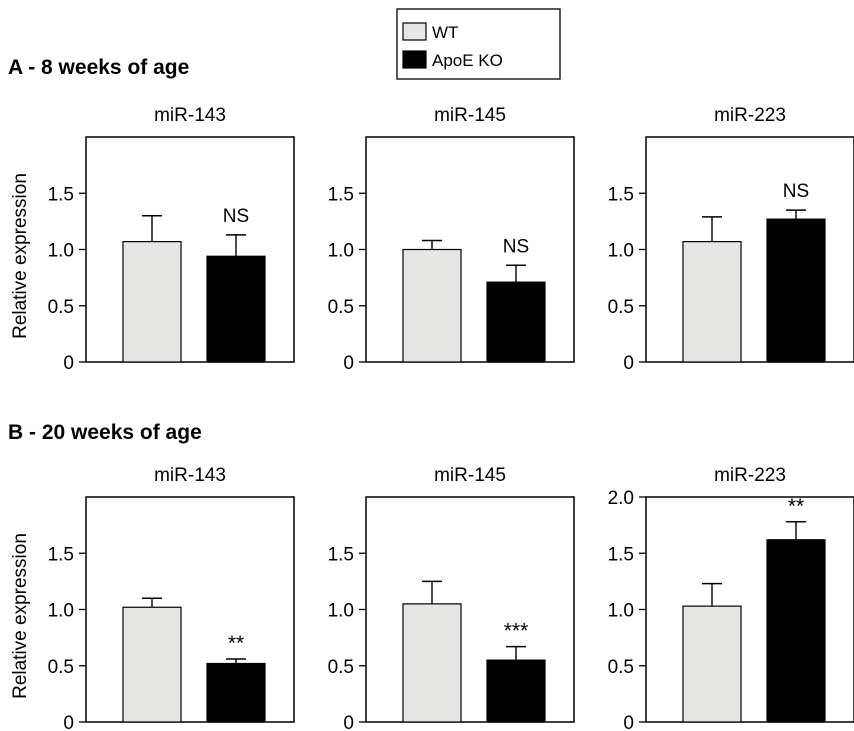 The image size is (854, 731). I want to click on chart-b-mir-143: miR-143 0 0.5 1.0 1.5 **, so click(171, 598).